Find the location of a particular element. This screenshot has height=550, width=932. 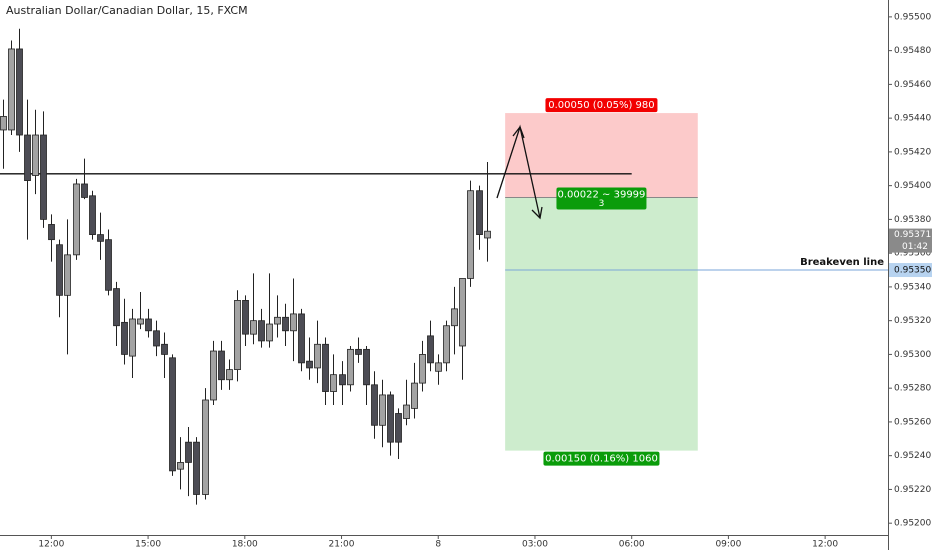

stop-label-box is located at coordinates (601, 105).